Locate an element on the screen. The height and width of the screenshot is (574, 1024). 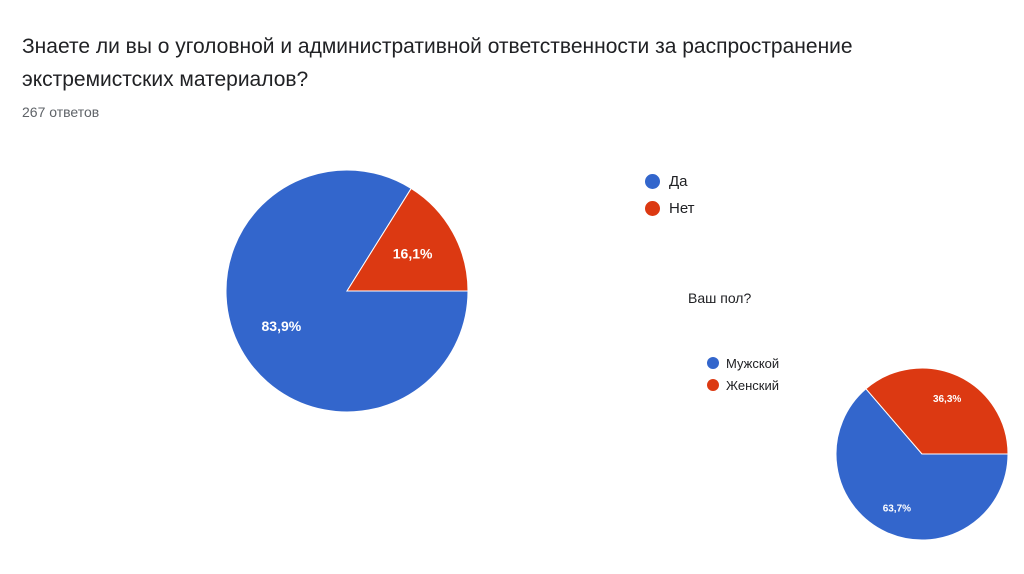
legend-label-yes: Да is located at coordinates (678, 181).